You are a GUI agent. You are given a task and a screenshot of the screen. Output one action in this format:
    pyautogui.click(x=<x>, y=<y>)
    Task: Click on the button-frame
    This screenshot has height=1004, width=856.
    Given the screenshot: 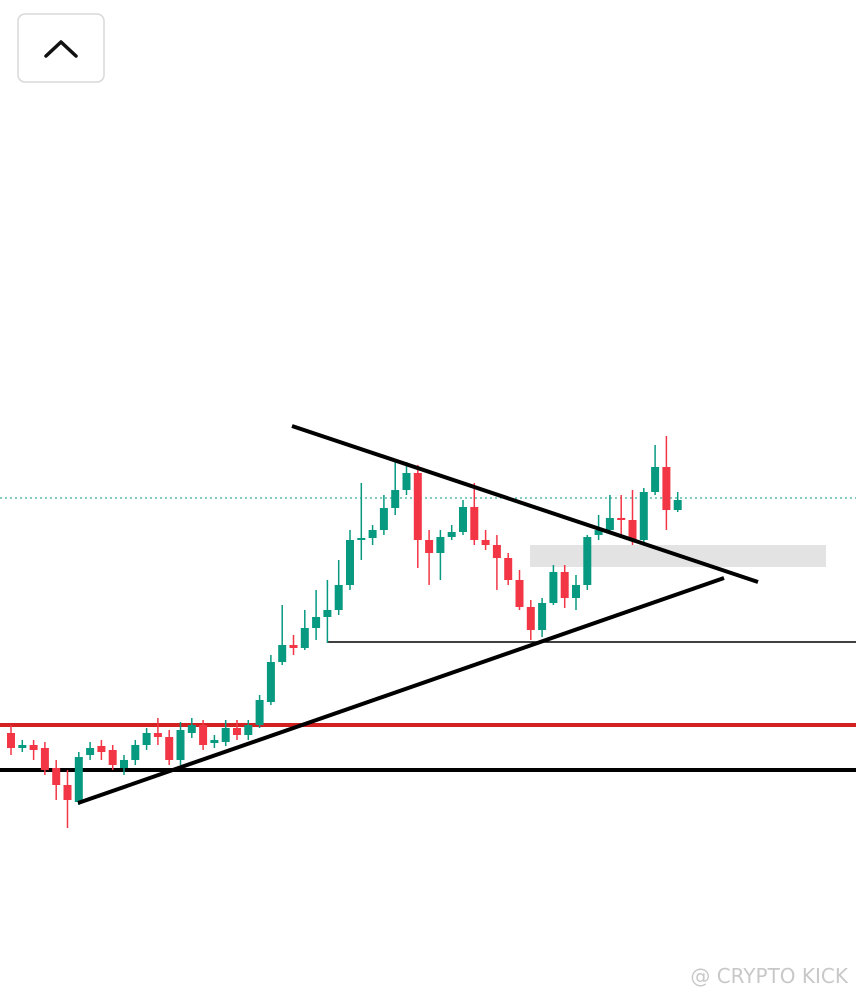 What is the action you would take?
    pyautogui.click(x=61, y=48)
    